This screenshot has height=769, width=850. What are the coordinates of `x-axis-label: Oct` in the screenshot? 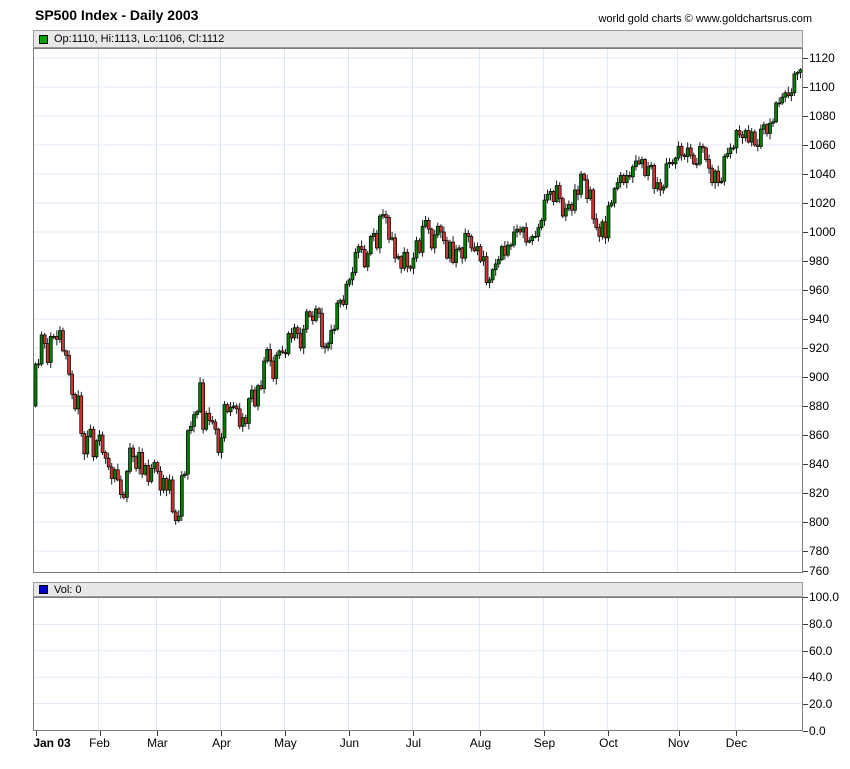 It's located at (608, 743).